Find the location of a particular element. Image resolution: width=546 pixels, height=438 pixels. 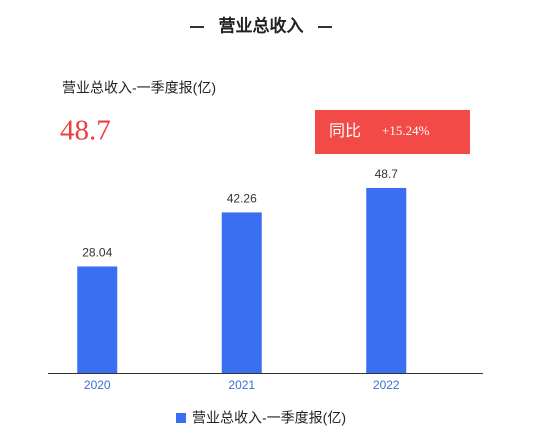

x-tick-label: 2020 is located at coordinates (97, 385).